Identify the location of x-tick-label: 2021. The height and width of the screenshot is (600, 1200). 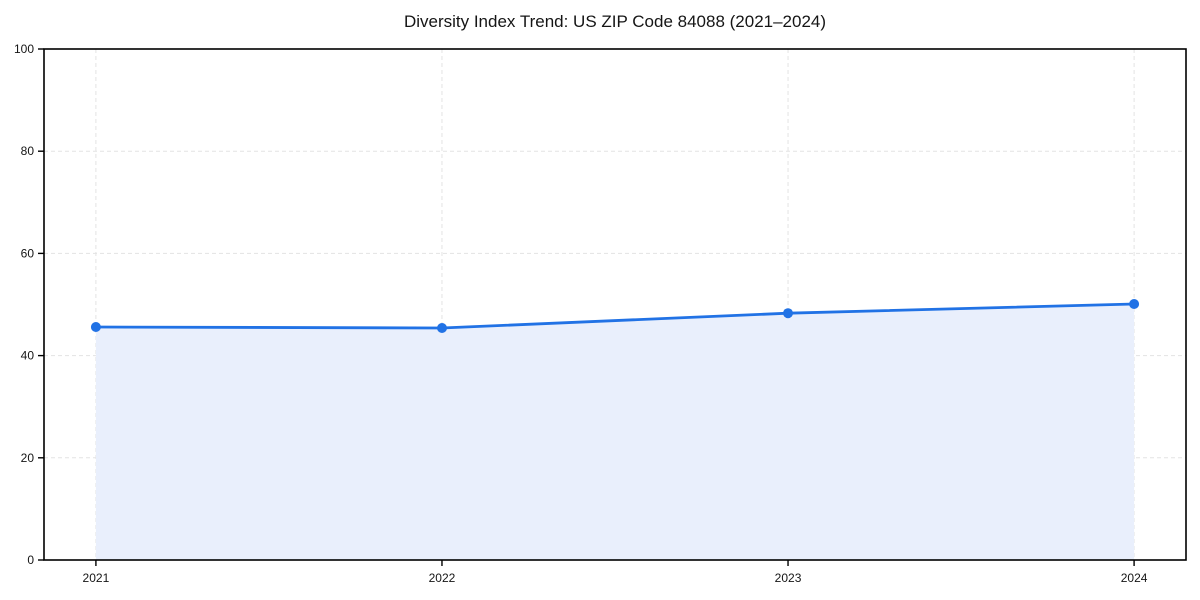
(96, 578).